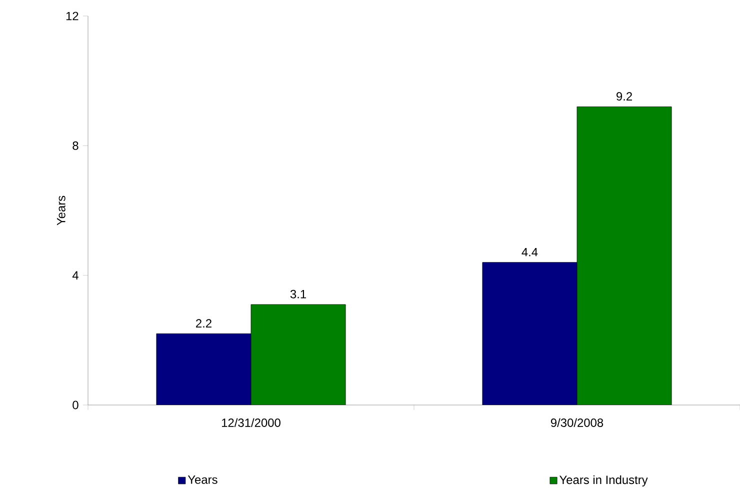 This screenshot has height=504, width=740. What do you see at coordinates (604, 480) in the screenshot?
I see `legend-label: Years in Industry` at bounding box center [604, 480].